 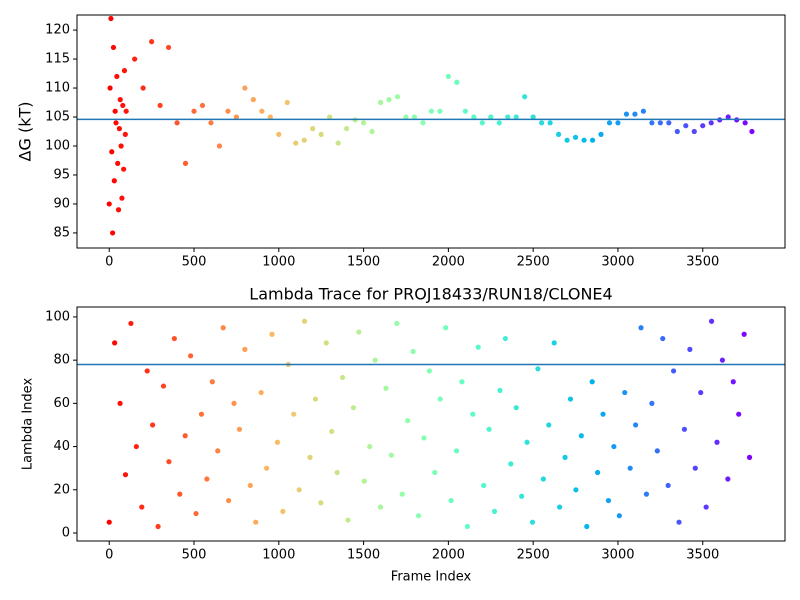 What do you see at coordinates (617, 555) in the screenshot?
I see `x-tick-label: 3000` at bounding box center [617, 555].